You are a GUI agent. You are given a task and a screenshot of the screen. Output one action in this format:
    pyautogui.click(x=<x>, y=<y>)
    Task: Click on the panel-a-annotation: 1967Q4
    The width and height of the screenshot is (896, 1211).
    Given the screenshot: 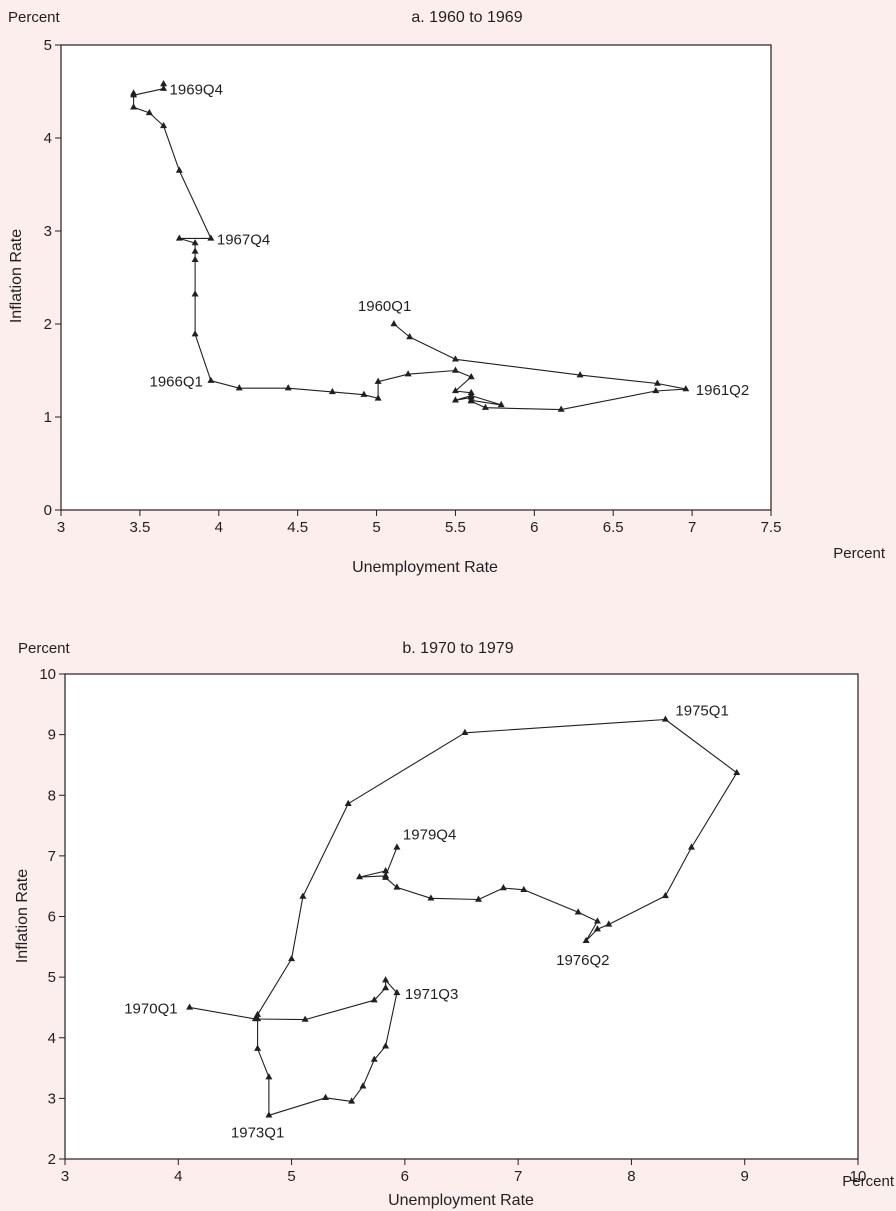 What is the action you would take?
    pyautogui.click(x=243, y=239)
    